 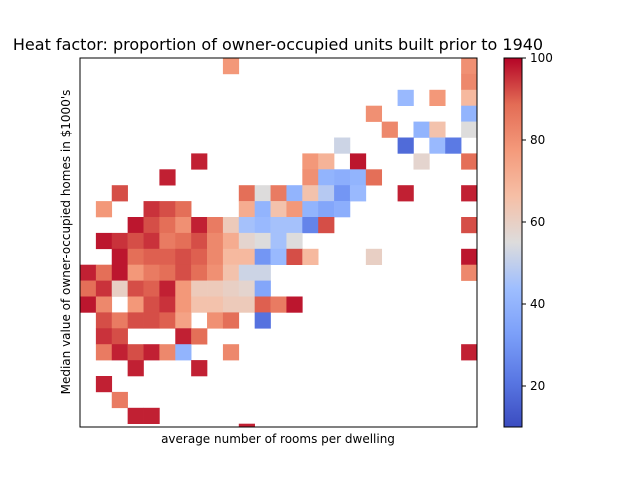 I want to click on colorbar-tick-label: 80, so click(x=537, y=140).